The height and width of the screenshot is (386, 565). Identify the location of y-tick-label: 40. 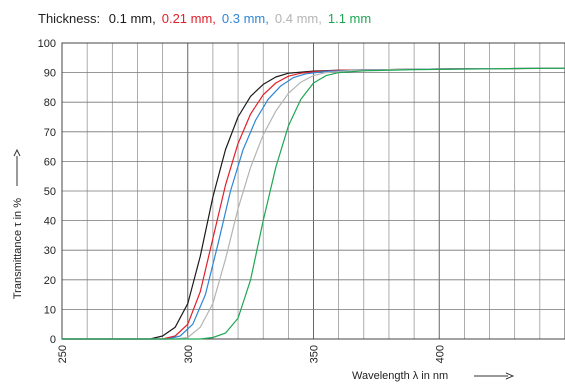
(50, 222).